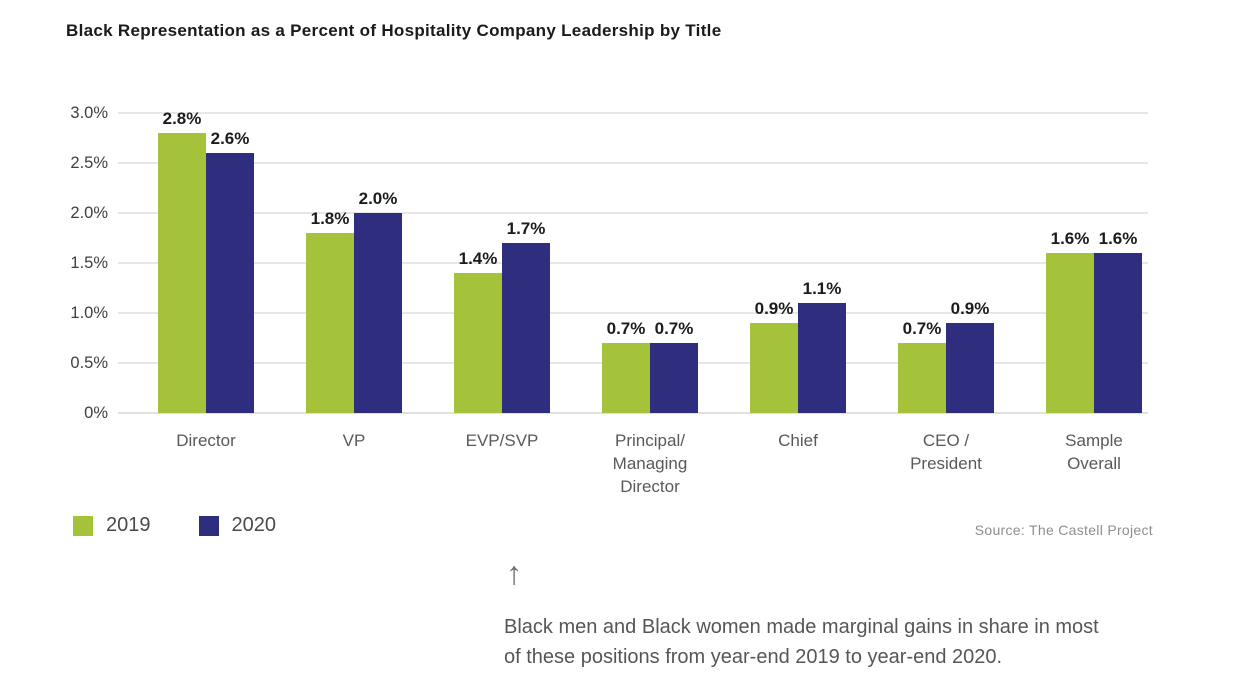  What do you see at coordinates (922, 328) in the screenshot?
I see `bar-value-2019-6: 0.7%` at bounding box center [922, 328].